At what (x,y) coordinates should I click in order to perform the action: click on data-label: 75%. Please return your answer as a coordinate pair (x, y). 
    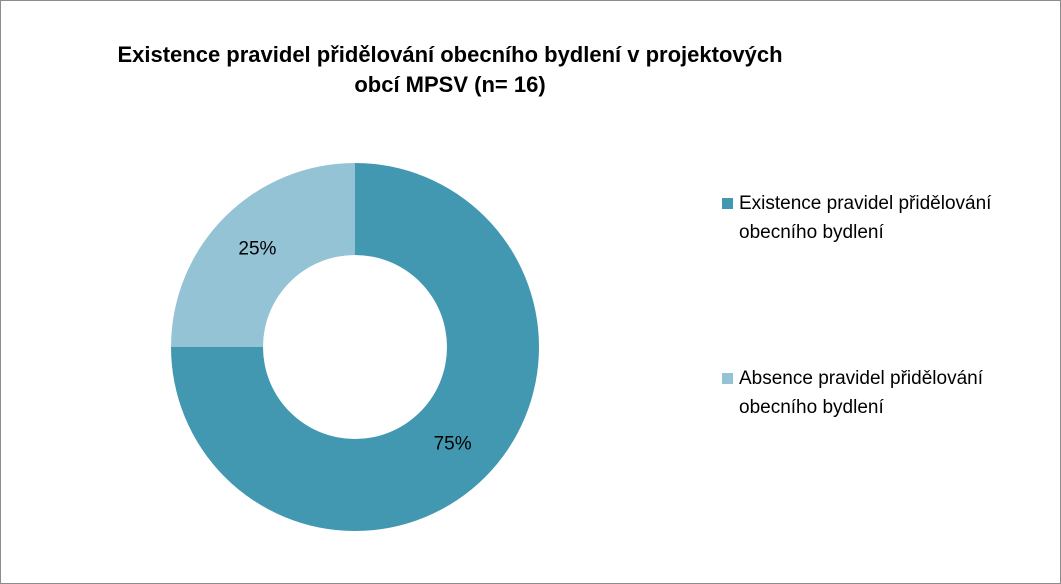
    Looking at the image, I should click on (453, 444).